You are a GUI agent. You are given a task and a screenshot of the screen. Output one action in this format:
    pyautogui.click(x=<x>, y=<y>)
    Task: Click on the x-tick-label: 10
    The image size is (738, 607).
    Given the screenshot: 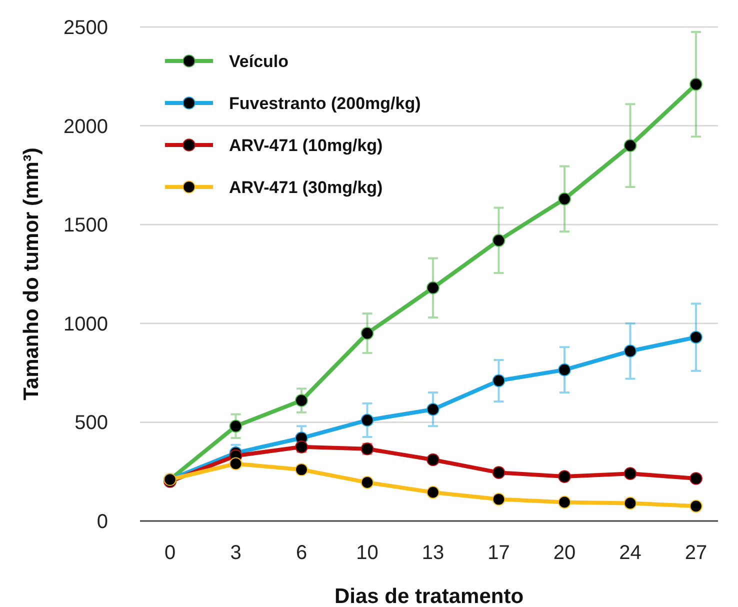 What is the action you would take?
    pyautogui.click(x=367, y=553)
    